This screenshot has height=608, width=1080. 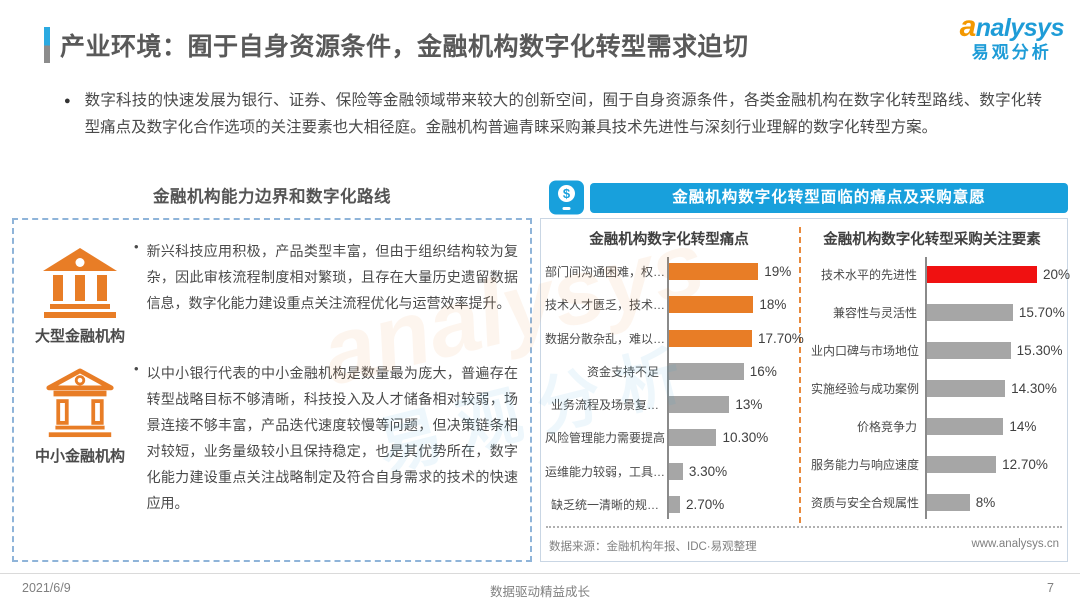 I want to click on chart-bar-group: 18%, so click(x=727, y=305).